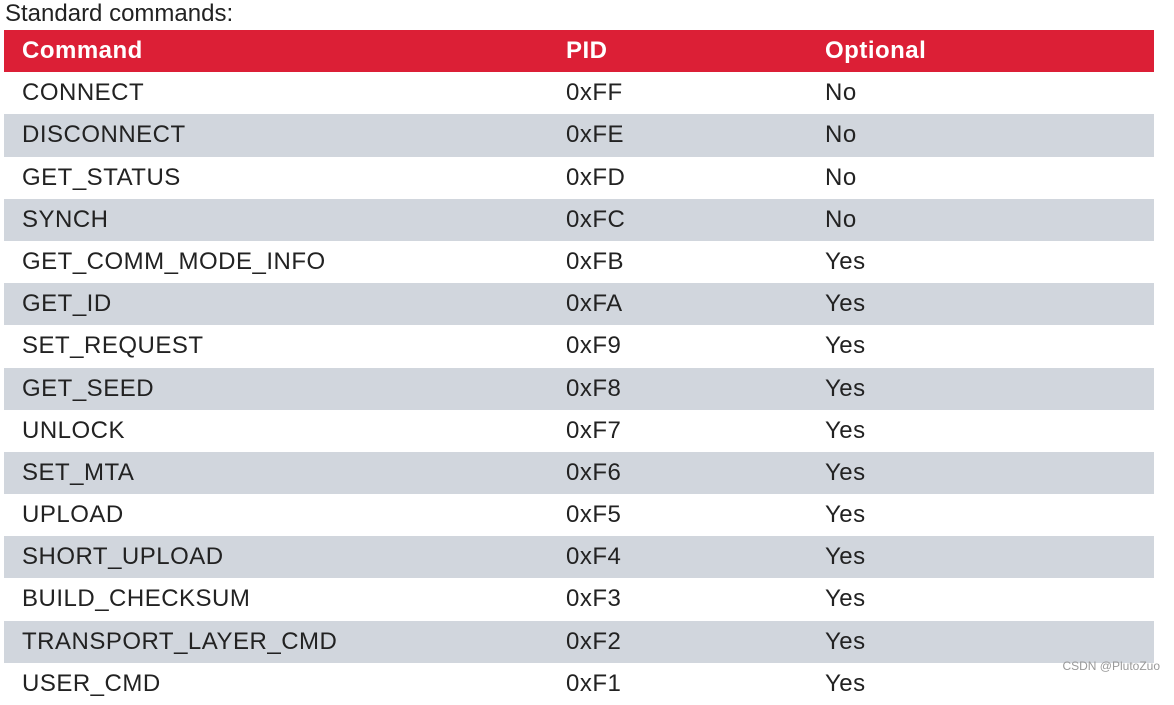 The width and height of the screenshot is (1174, 705). I want to click on table-row: CONNECT 0xFF No, so click(579, 93).